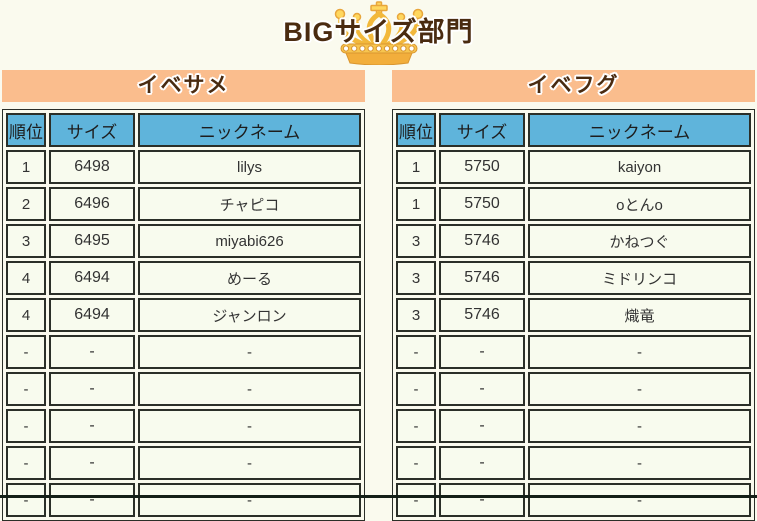 The width and height of the screenshot is (757, 521). I want to click on nickname-cell: かねつぐ, so click(639, 241).